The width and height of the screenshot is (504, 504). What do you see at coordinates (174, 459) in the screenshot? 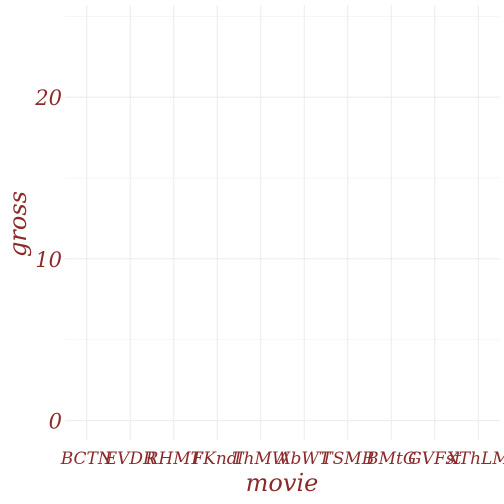
I see `x-tick-label: RHMT` at bounding box center [174, 459].